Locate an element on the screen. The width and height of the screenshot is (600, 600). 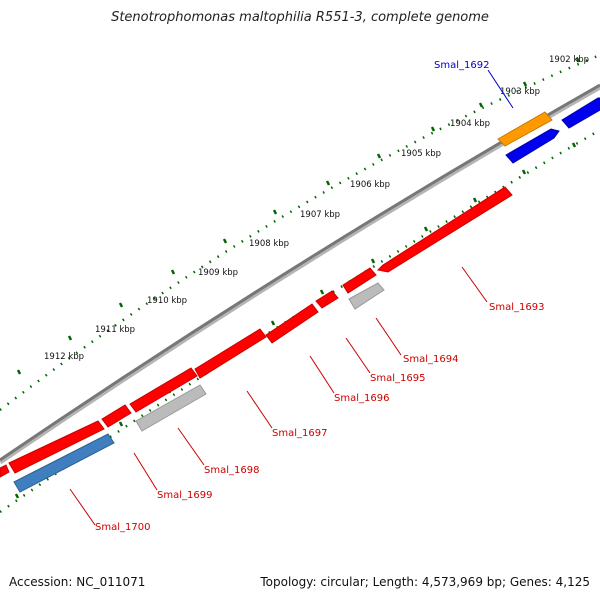
gene-label-smal-1696: Smal_1696 is located at coordinates (361, 398).